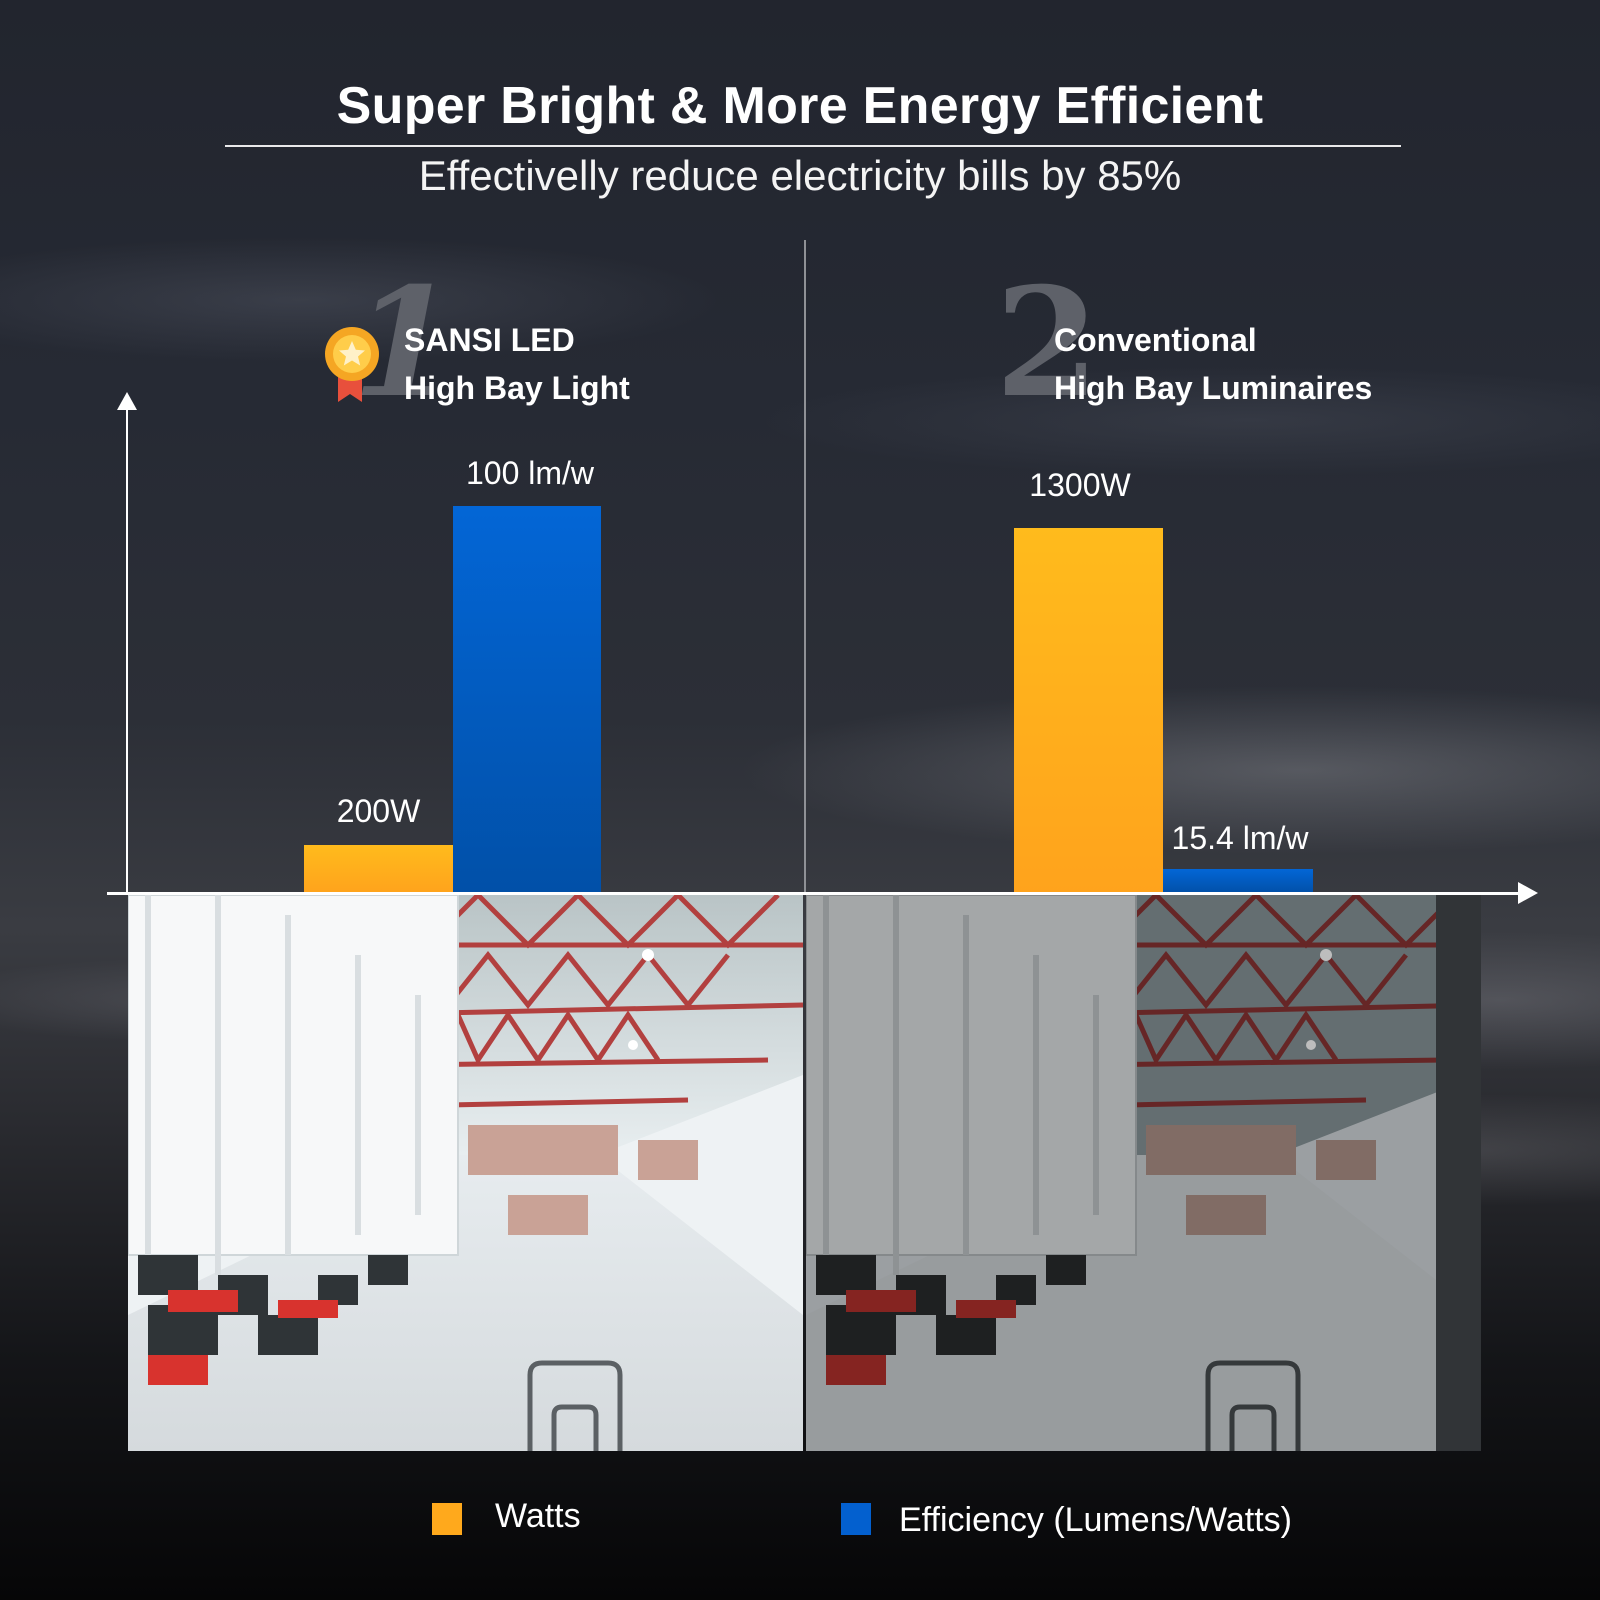 The width and height of the screenshot is (1600, 1600). What do you see at coordinates (805, 567) in the screenshot?
I see `group-divider` at bounding box center [805, 567].